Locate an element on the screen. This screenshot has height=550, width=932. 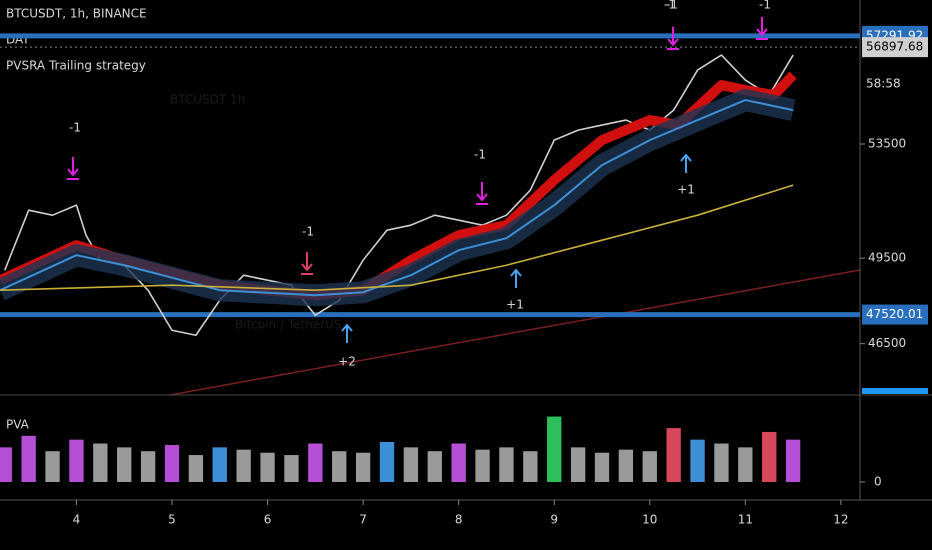
watermark-sub: Bitcoin / TetherUS is located at coordinates (288, 325).